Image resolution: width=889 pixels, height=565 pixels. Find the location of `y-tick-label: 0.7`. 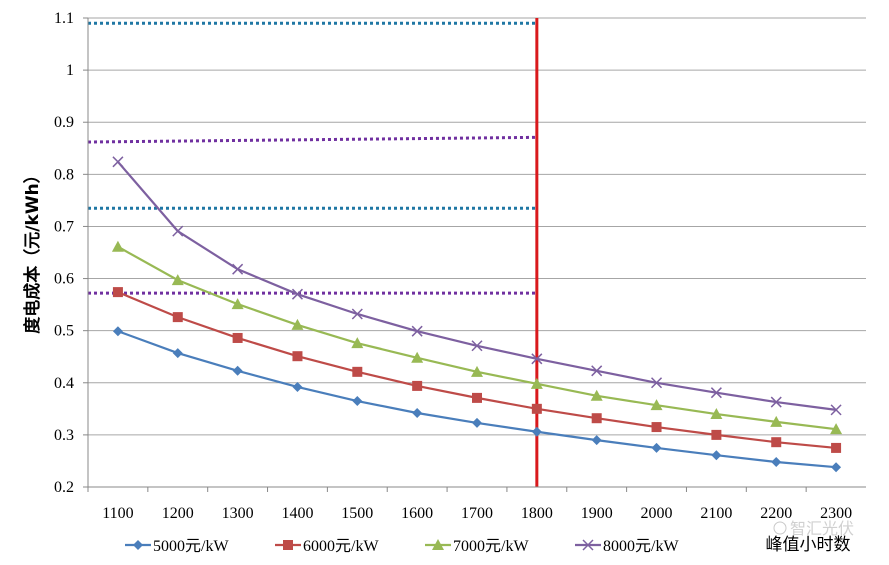

y-tick-label: 0.7 is located at coordinates (64, 226).